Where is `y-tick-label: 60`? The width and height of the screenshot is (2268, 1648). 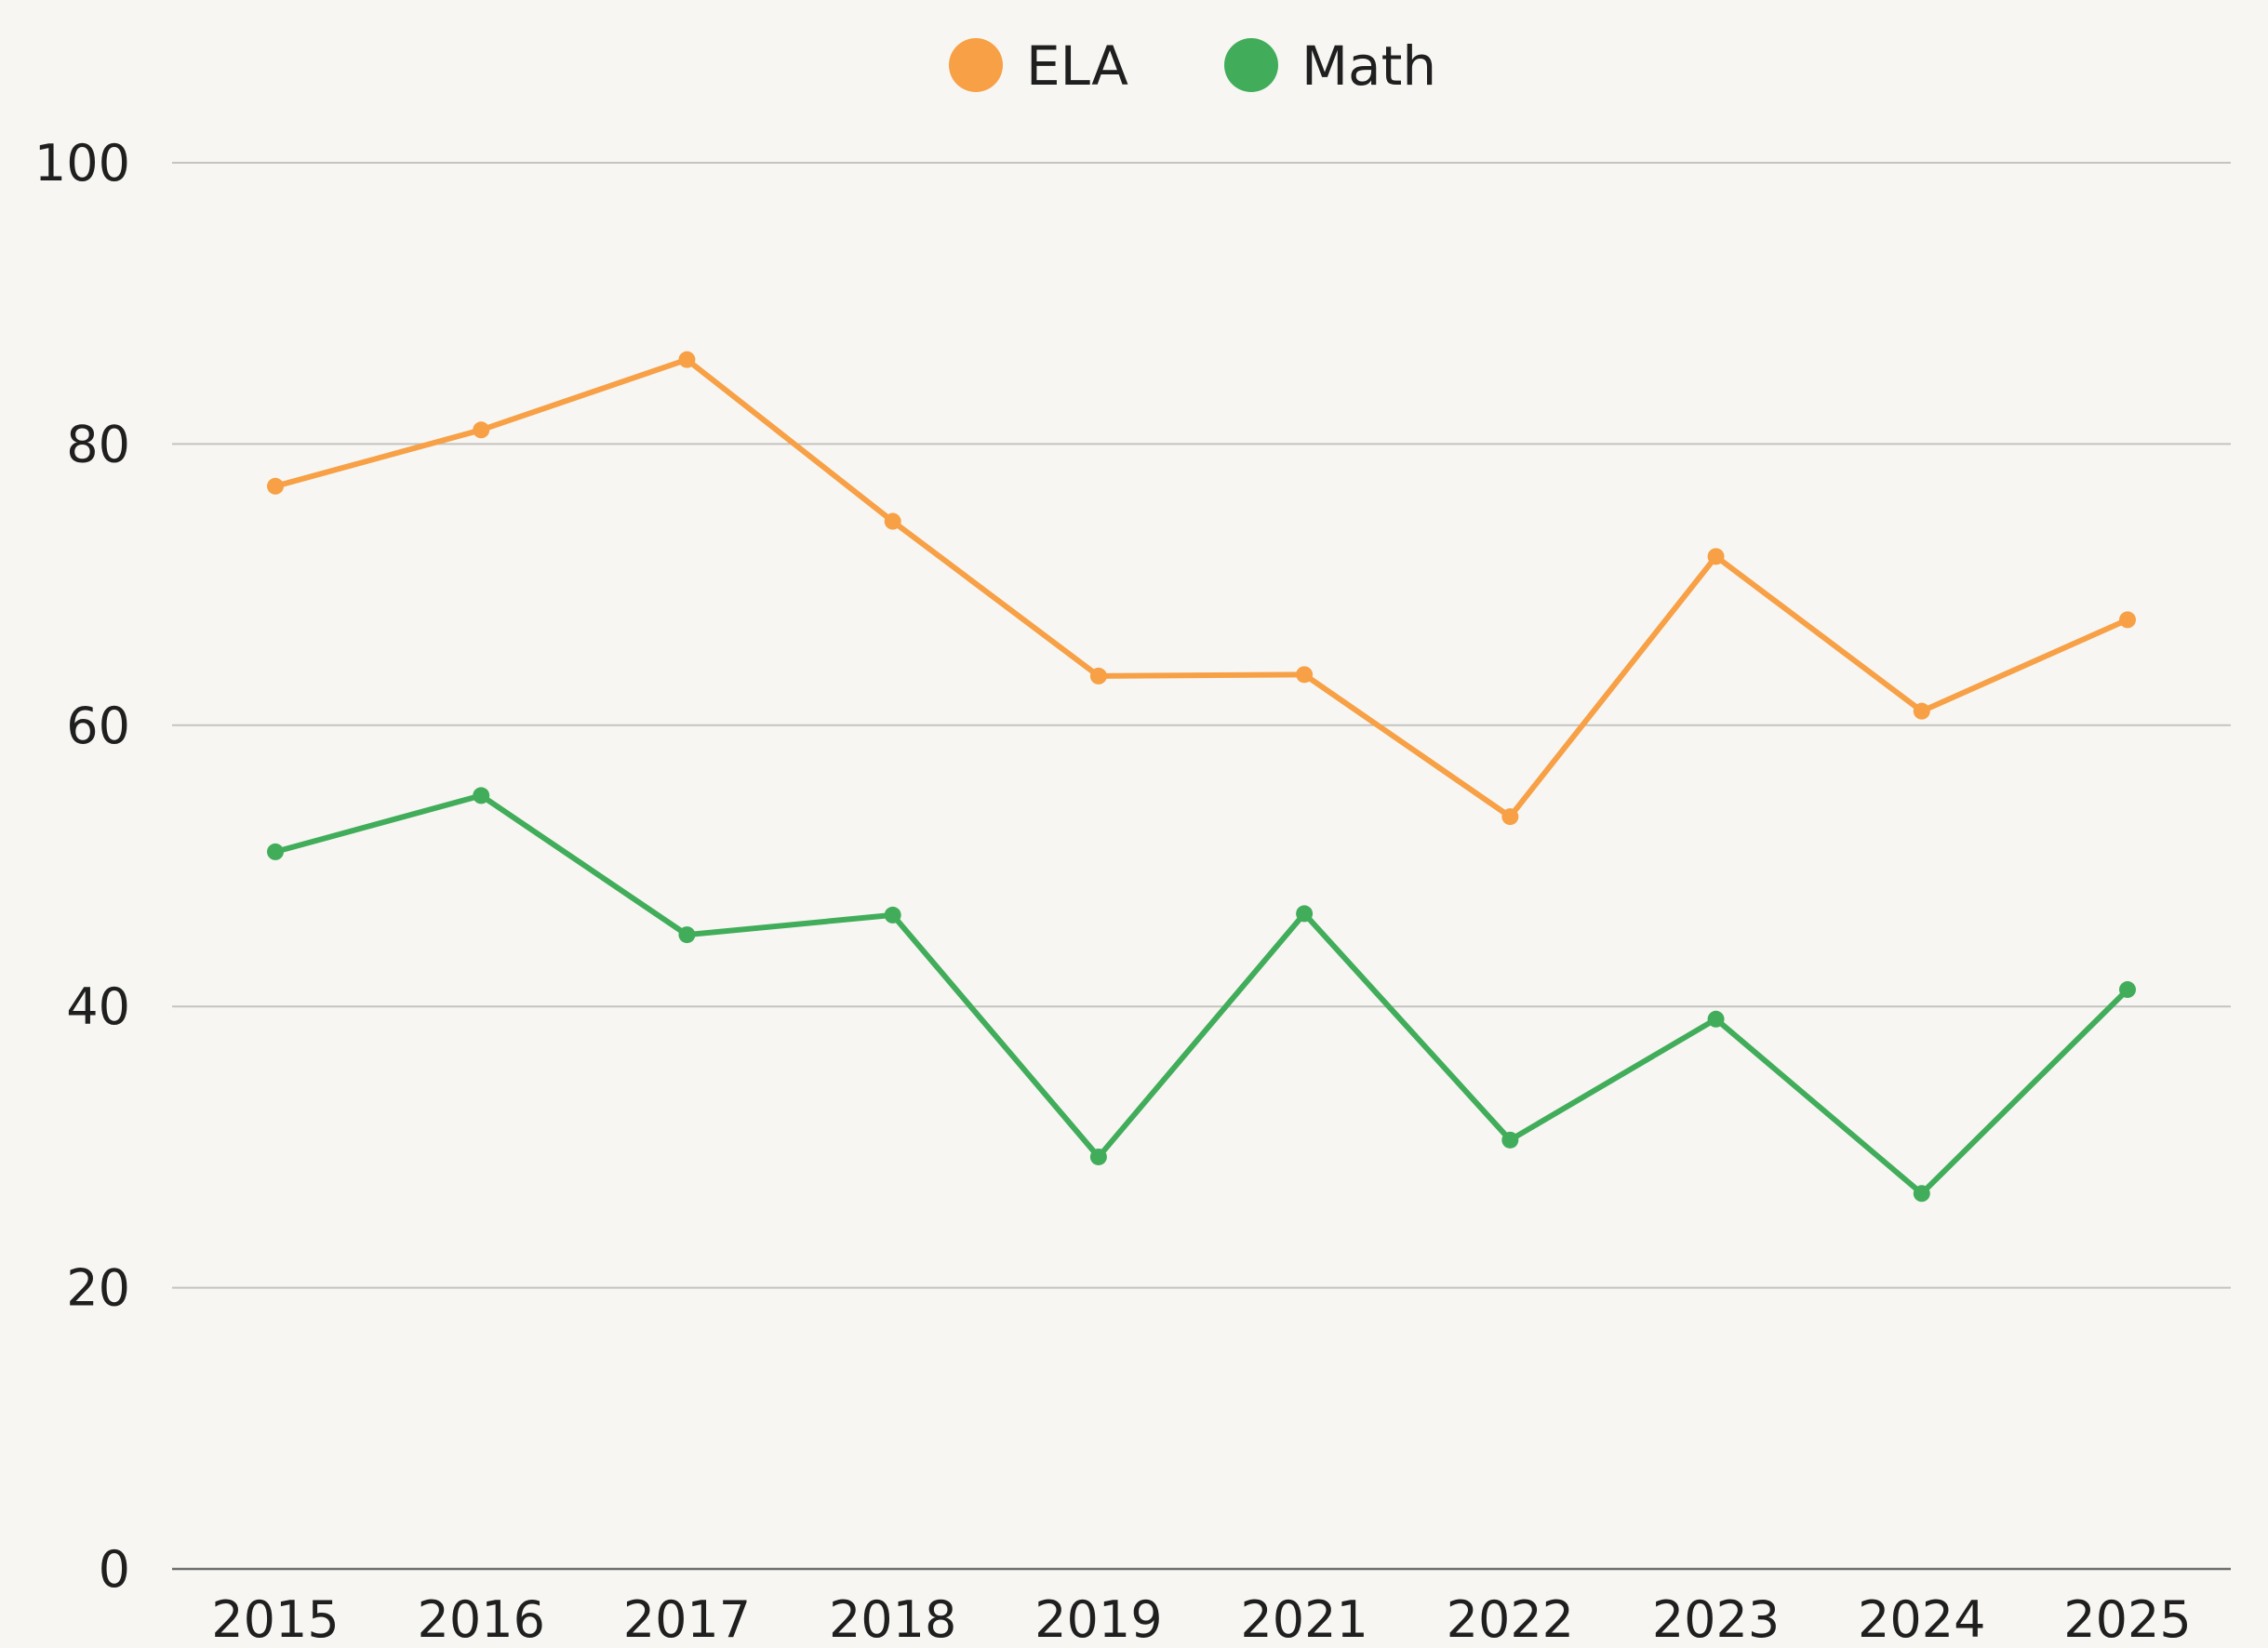 y-tick-label: 60 is located at coordinates (98, 726).